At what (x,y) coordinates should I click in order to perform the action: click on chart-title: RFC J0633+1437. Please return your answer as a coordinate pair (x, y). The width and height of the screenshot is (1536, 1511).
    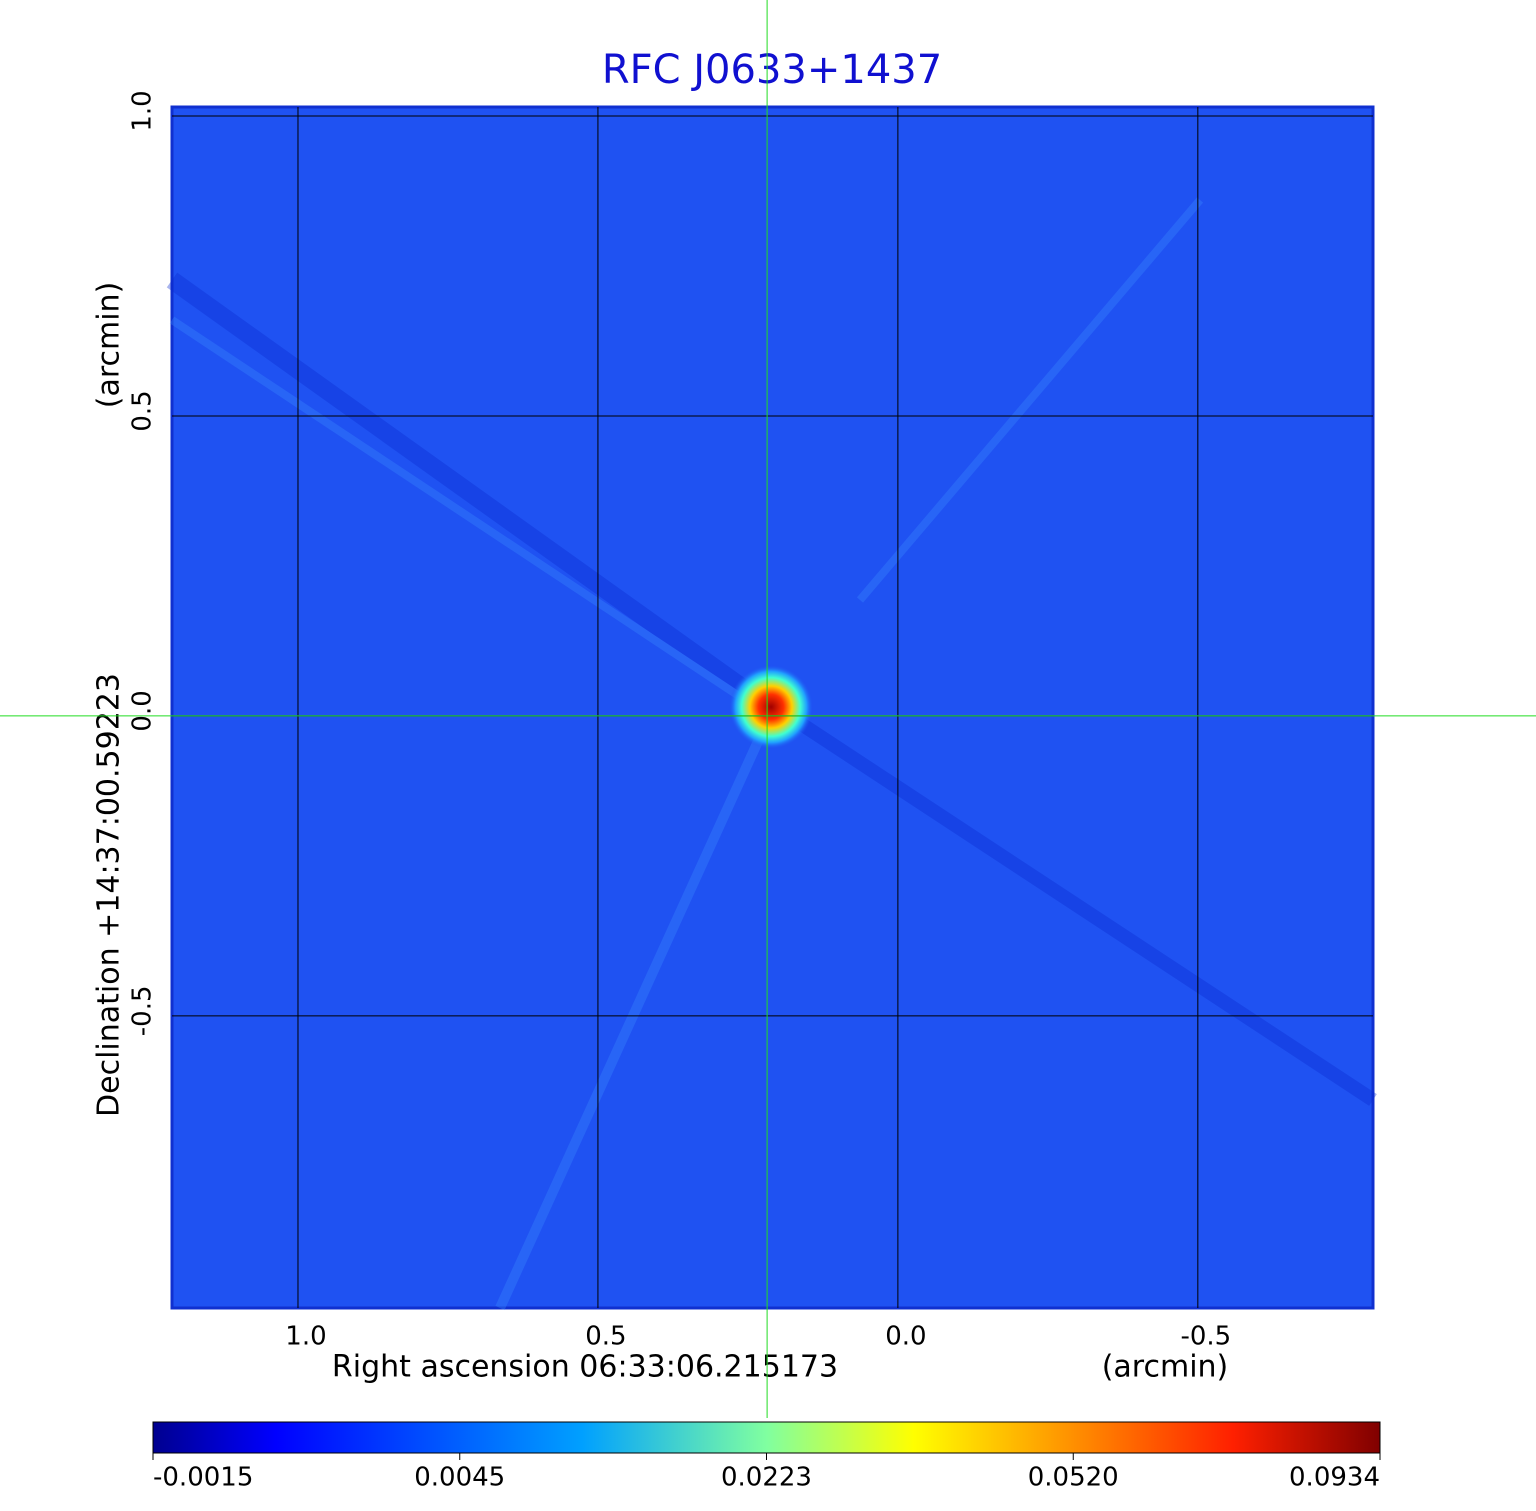
    Looking at the image, I should click on (772, 70).